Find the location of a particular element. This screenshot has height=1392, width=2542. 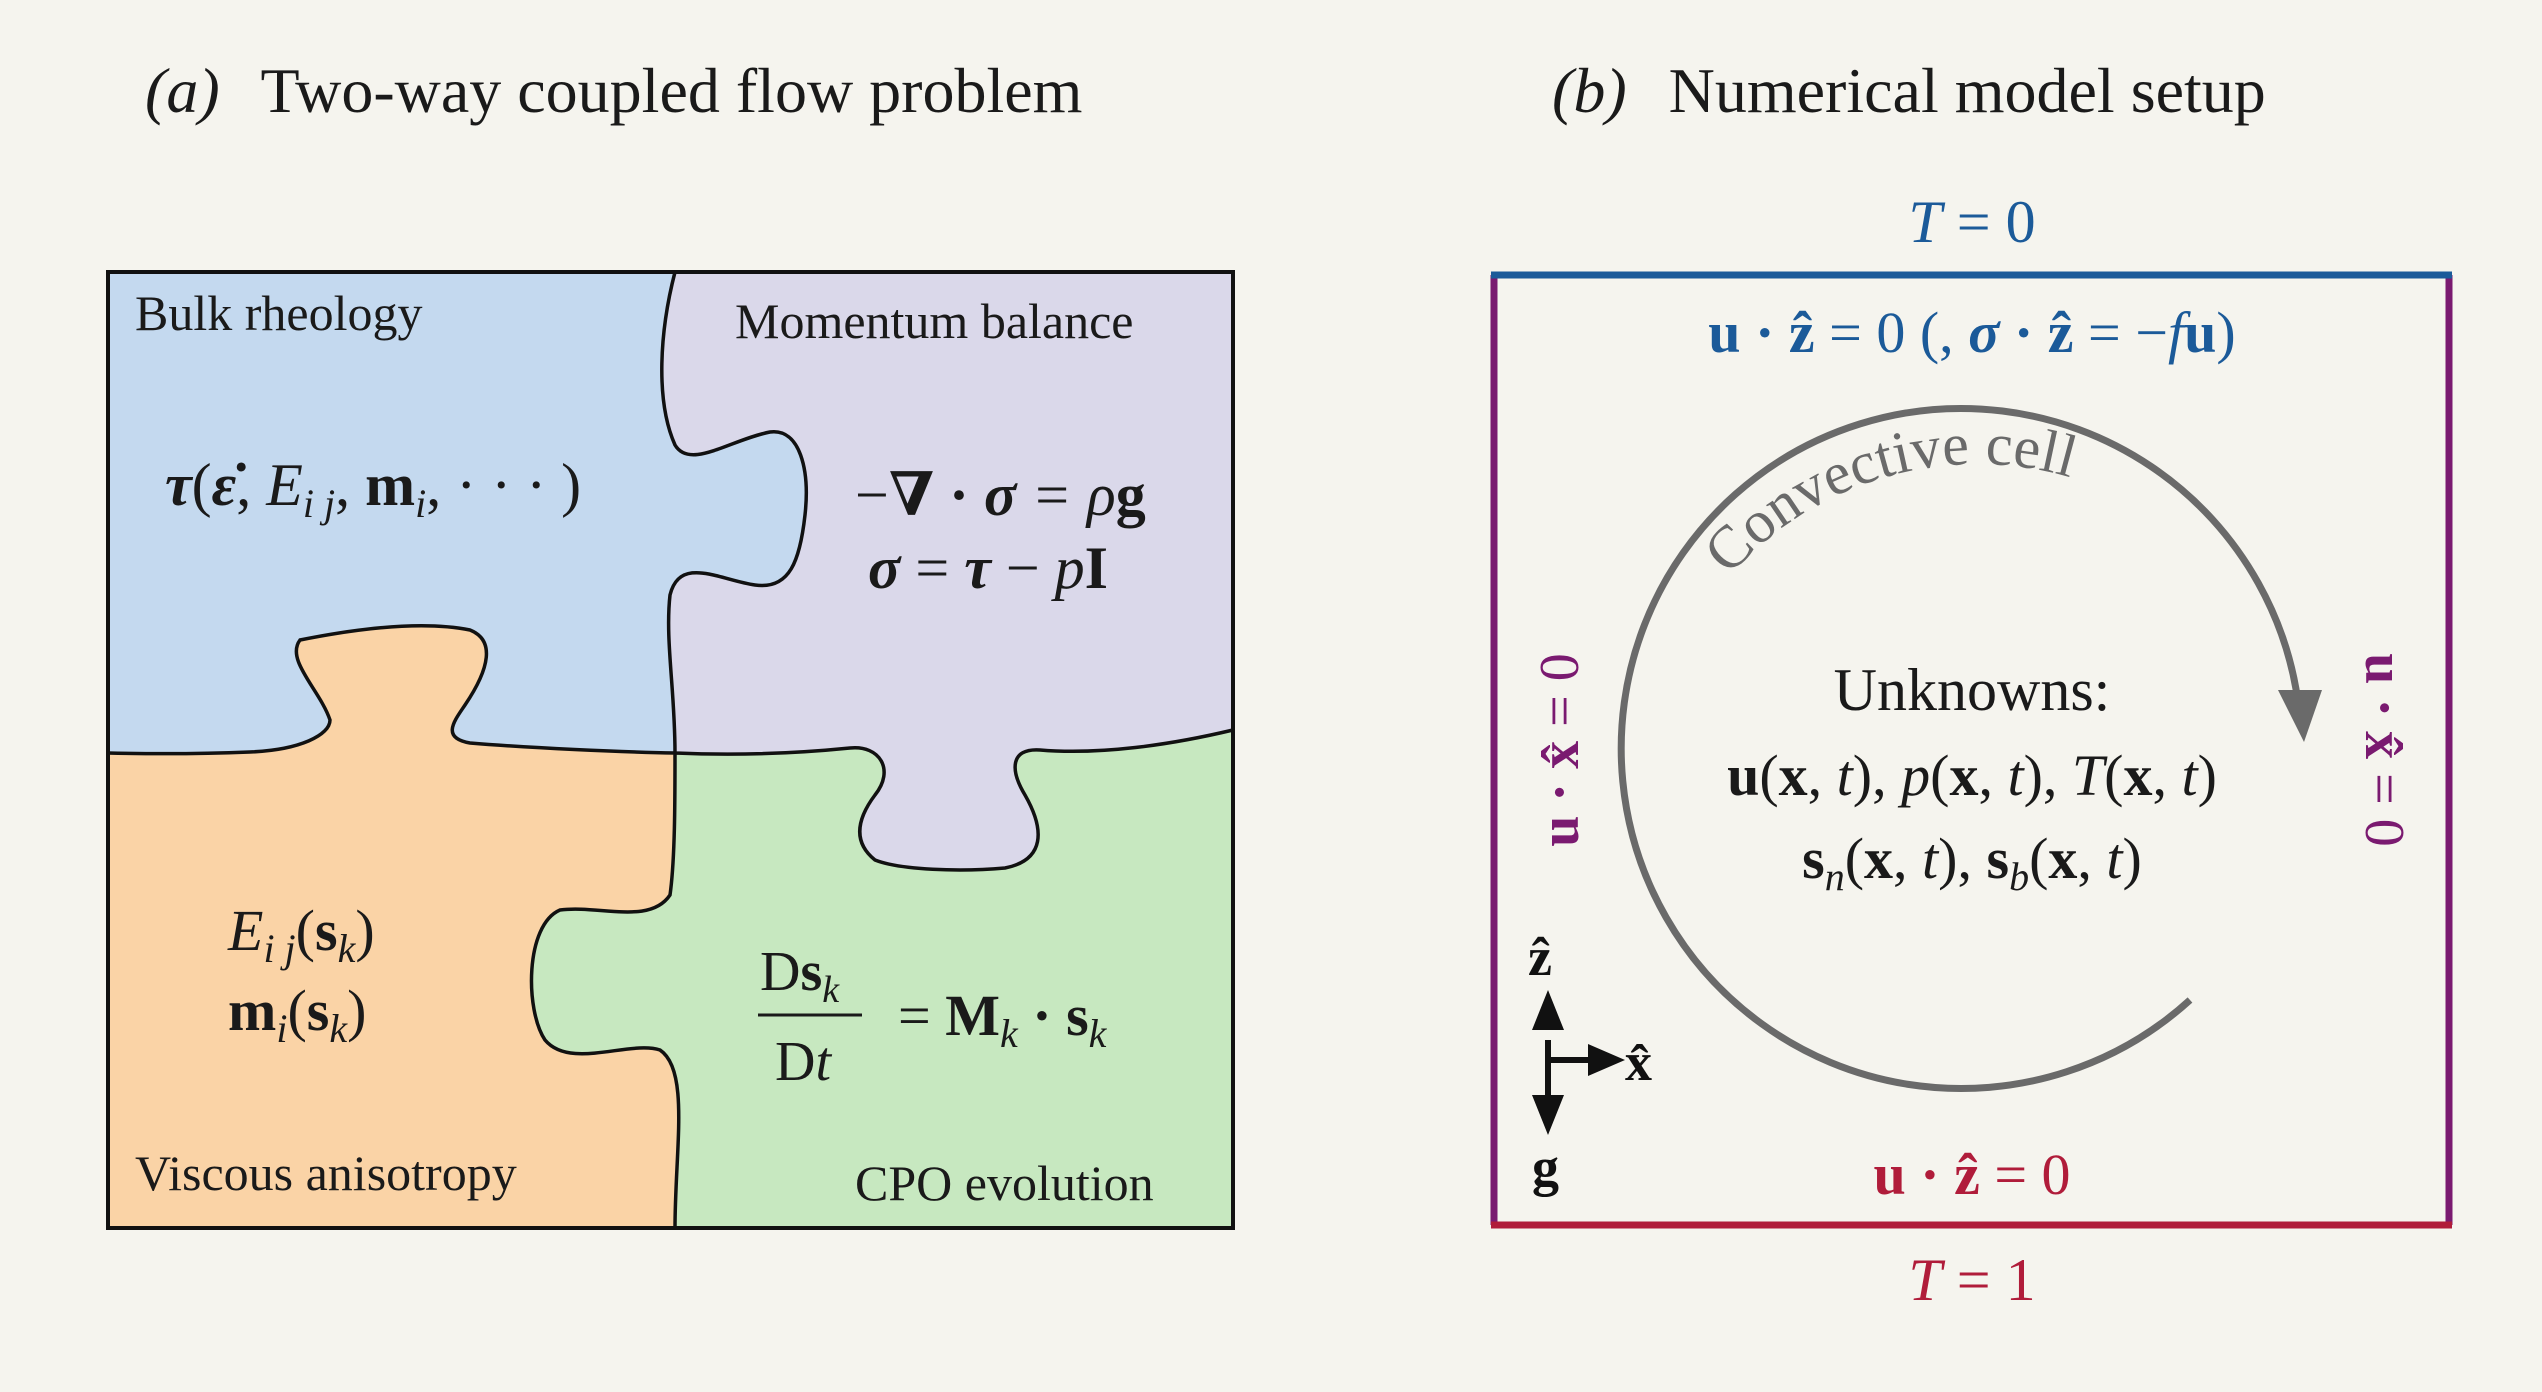

z-axis-arrowhead is located at coordinates (1548, 1010).